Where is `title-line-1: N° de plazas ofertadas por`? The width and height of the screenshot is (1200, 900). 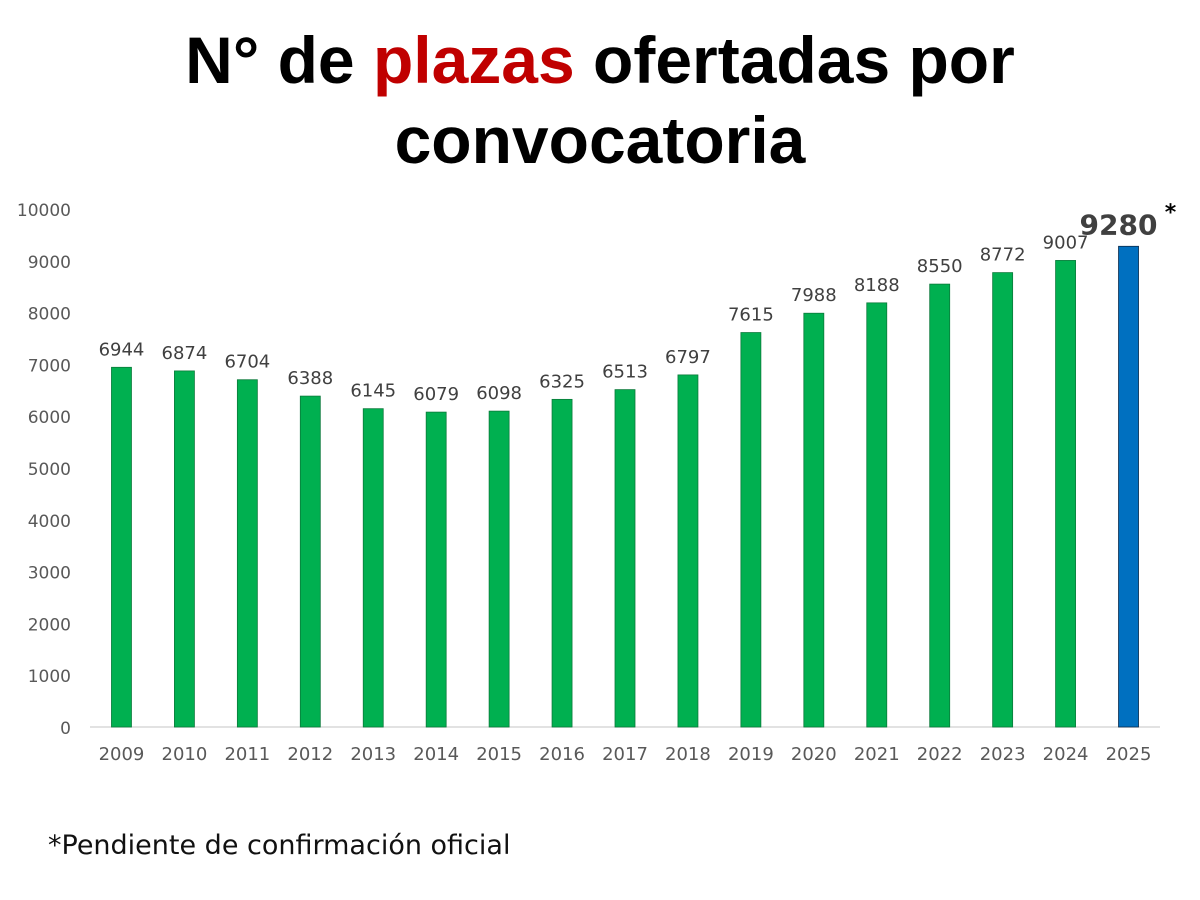
title-line-1: N° de plazas ofertadas por is located at coordinates (600, 60).